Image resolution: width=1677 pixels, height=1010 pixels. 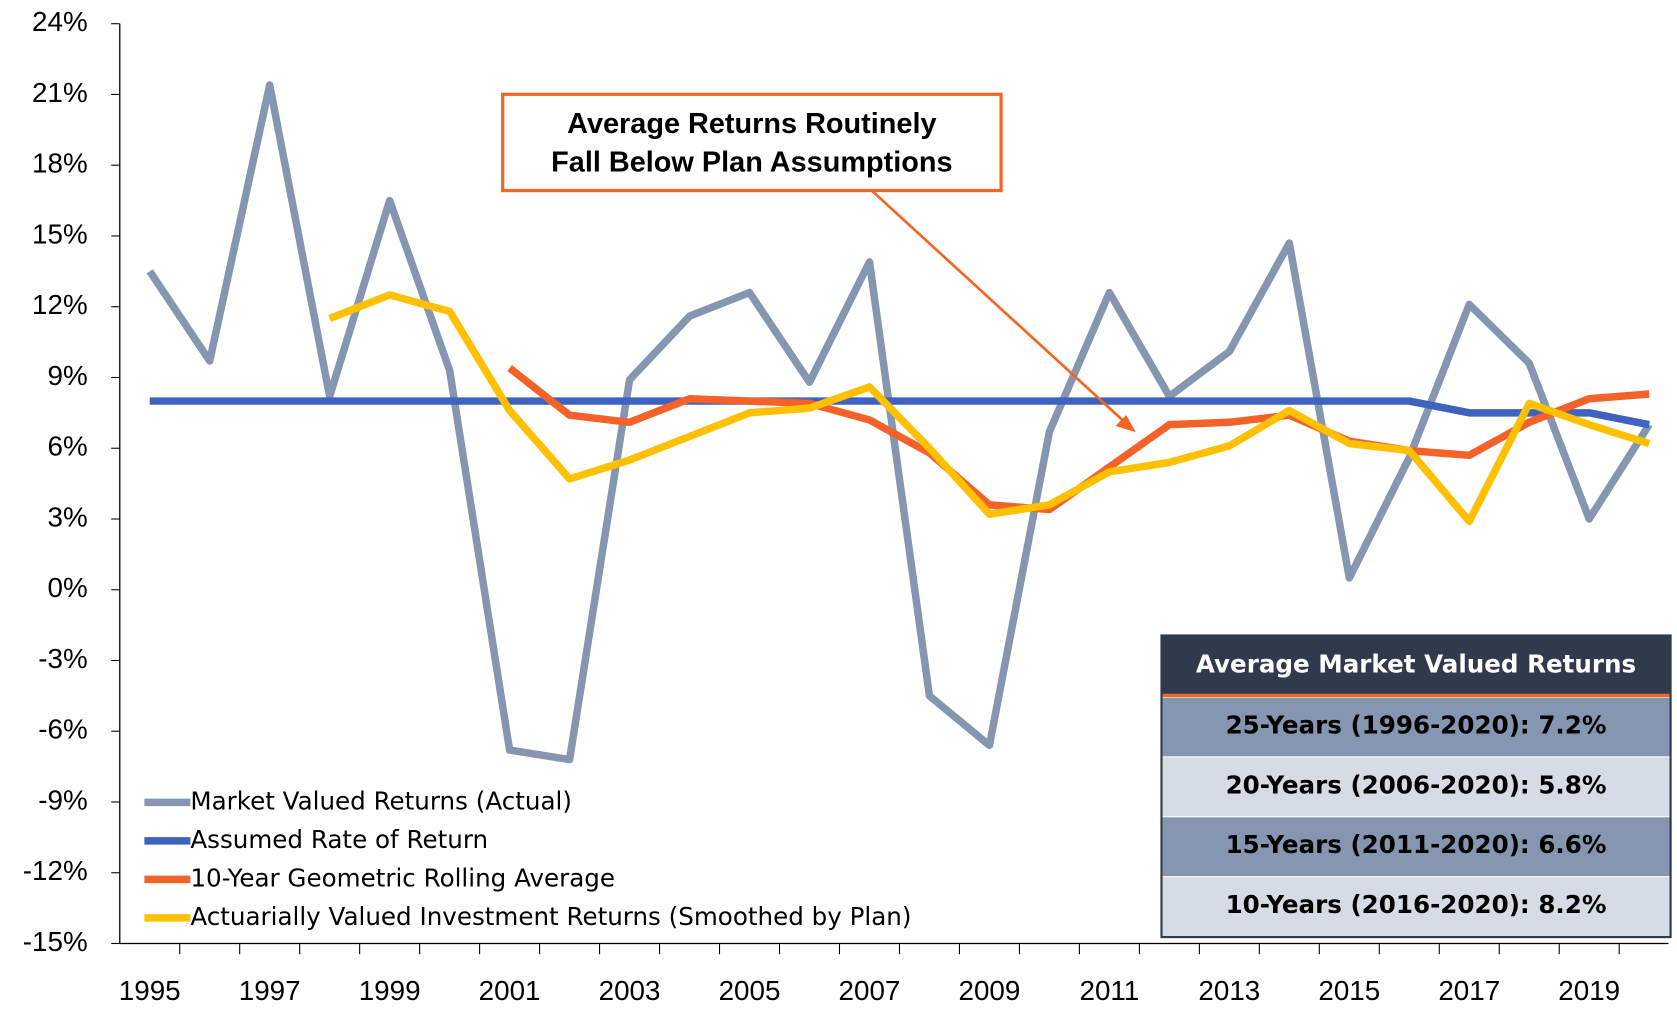 What do you see at coordinates (1109, 990) in the screenshot?
I see `x-tick-label: 2011` at bounding box center [1109, 990].